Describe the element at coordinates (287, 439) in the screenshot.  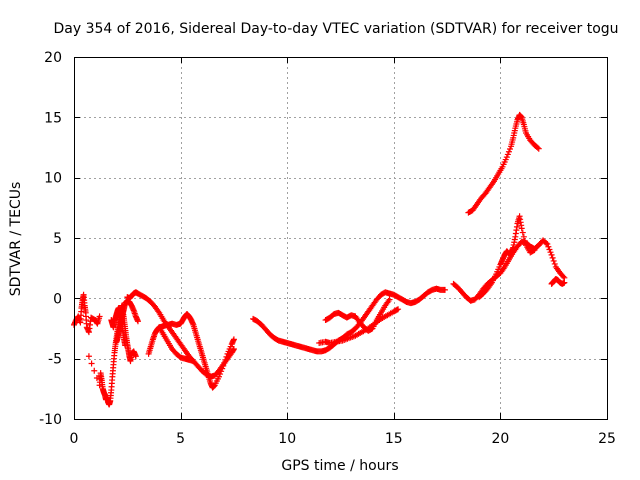
I see `x-tick-label: 10` at that location.